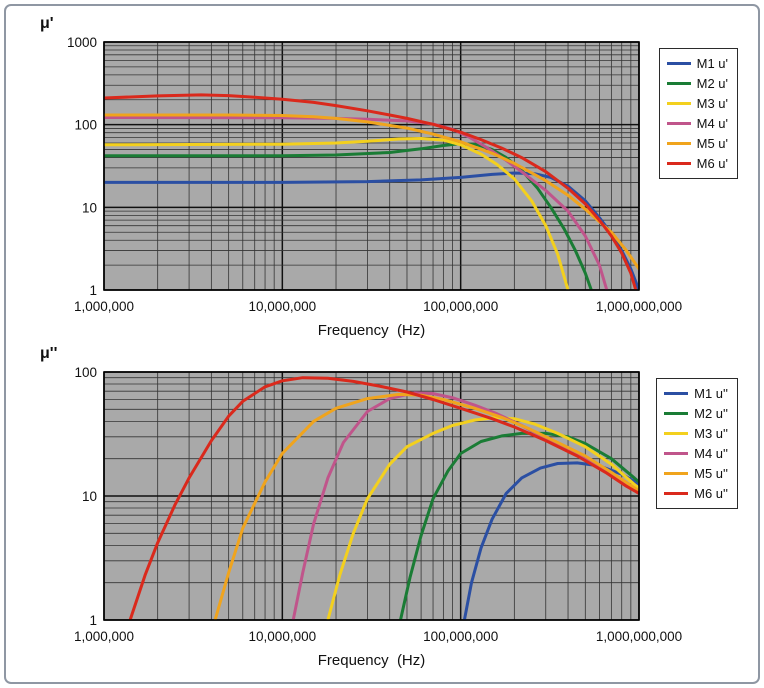 The height and width of the screenshot is (688, 764). I want to click on legend-item: M2 u'', so click(696, 413).